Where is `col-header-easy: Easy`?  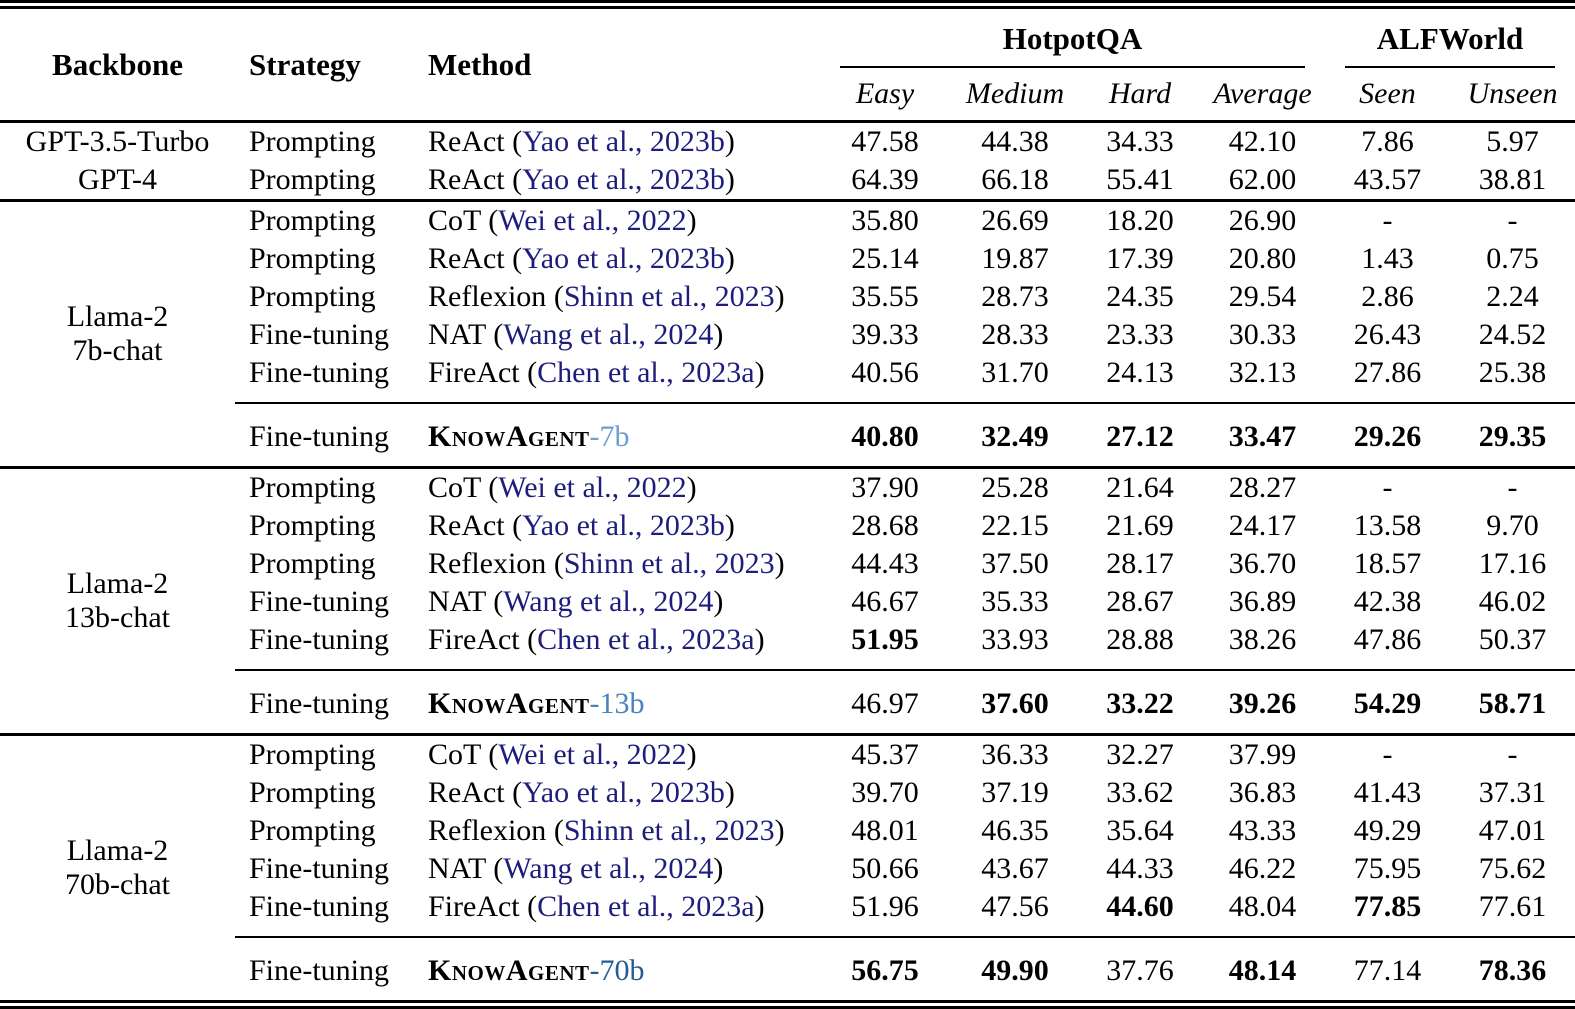
col-header-easy: Easy is located at coordinates (885, 95).